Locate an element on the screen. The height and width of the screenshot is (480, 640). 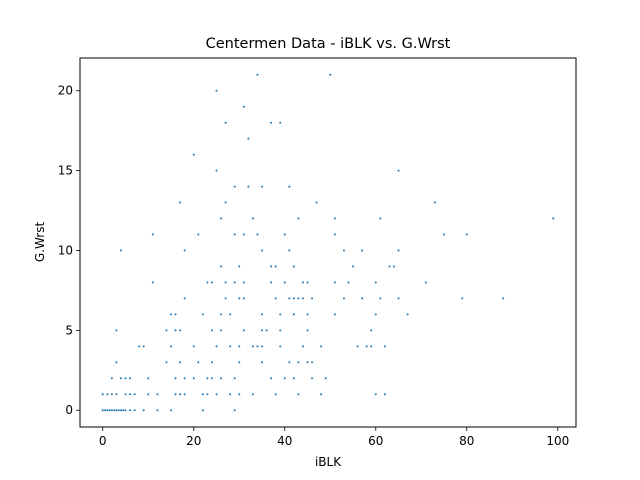
x-tick-label: 80 is located at coordinates (466, 441).